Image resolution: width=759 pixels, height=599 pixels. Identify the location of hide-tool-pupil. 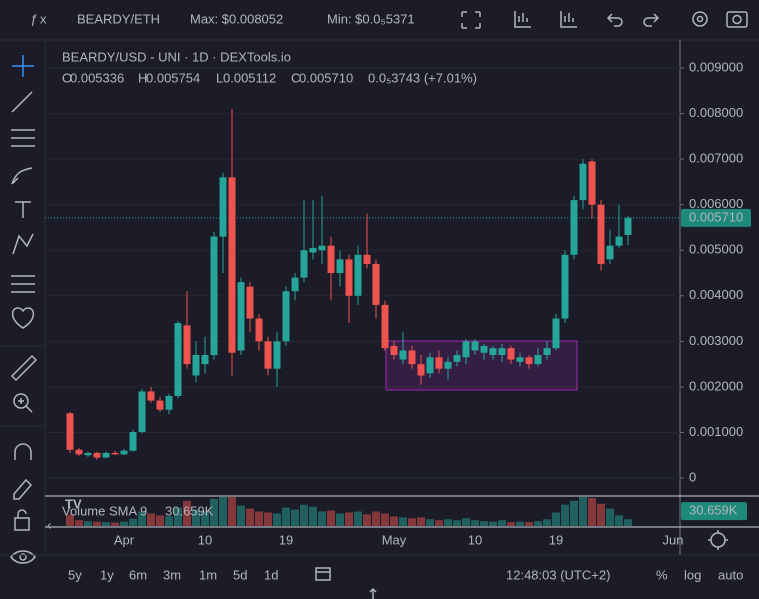
(23, 557).